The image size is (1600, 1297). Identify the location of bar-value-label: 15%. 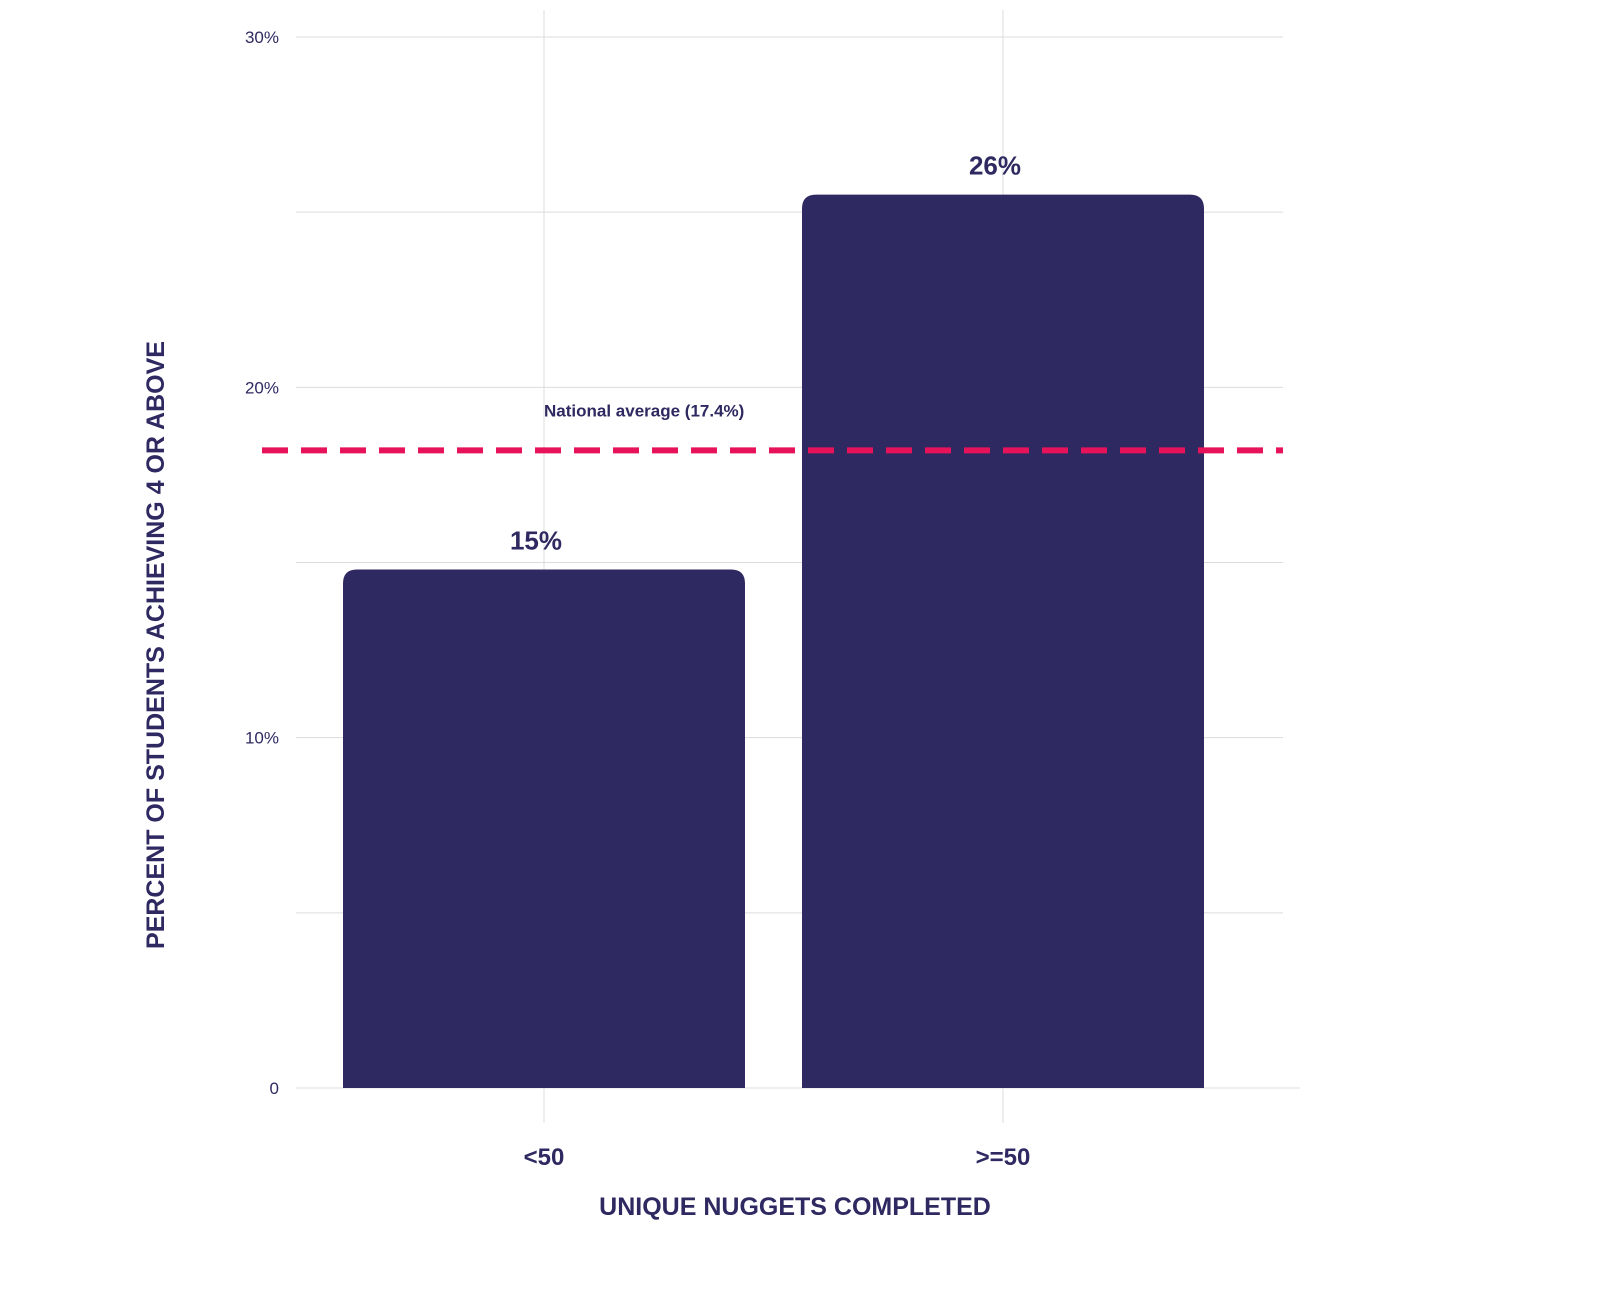
(536, 541).